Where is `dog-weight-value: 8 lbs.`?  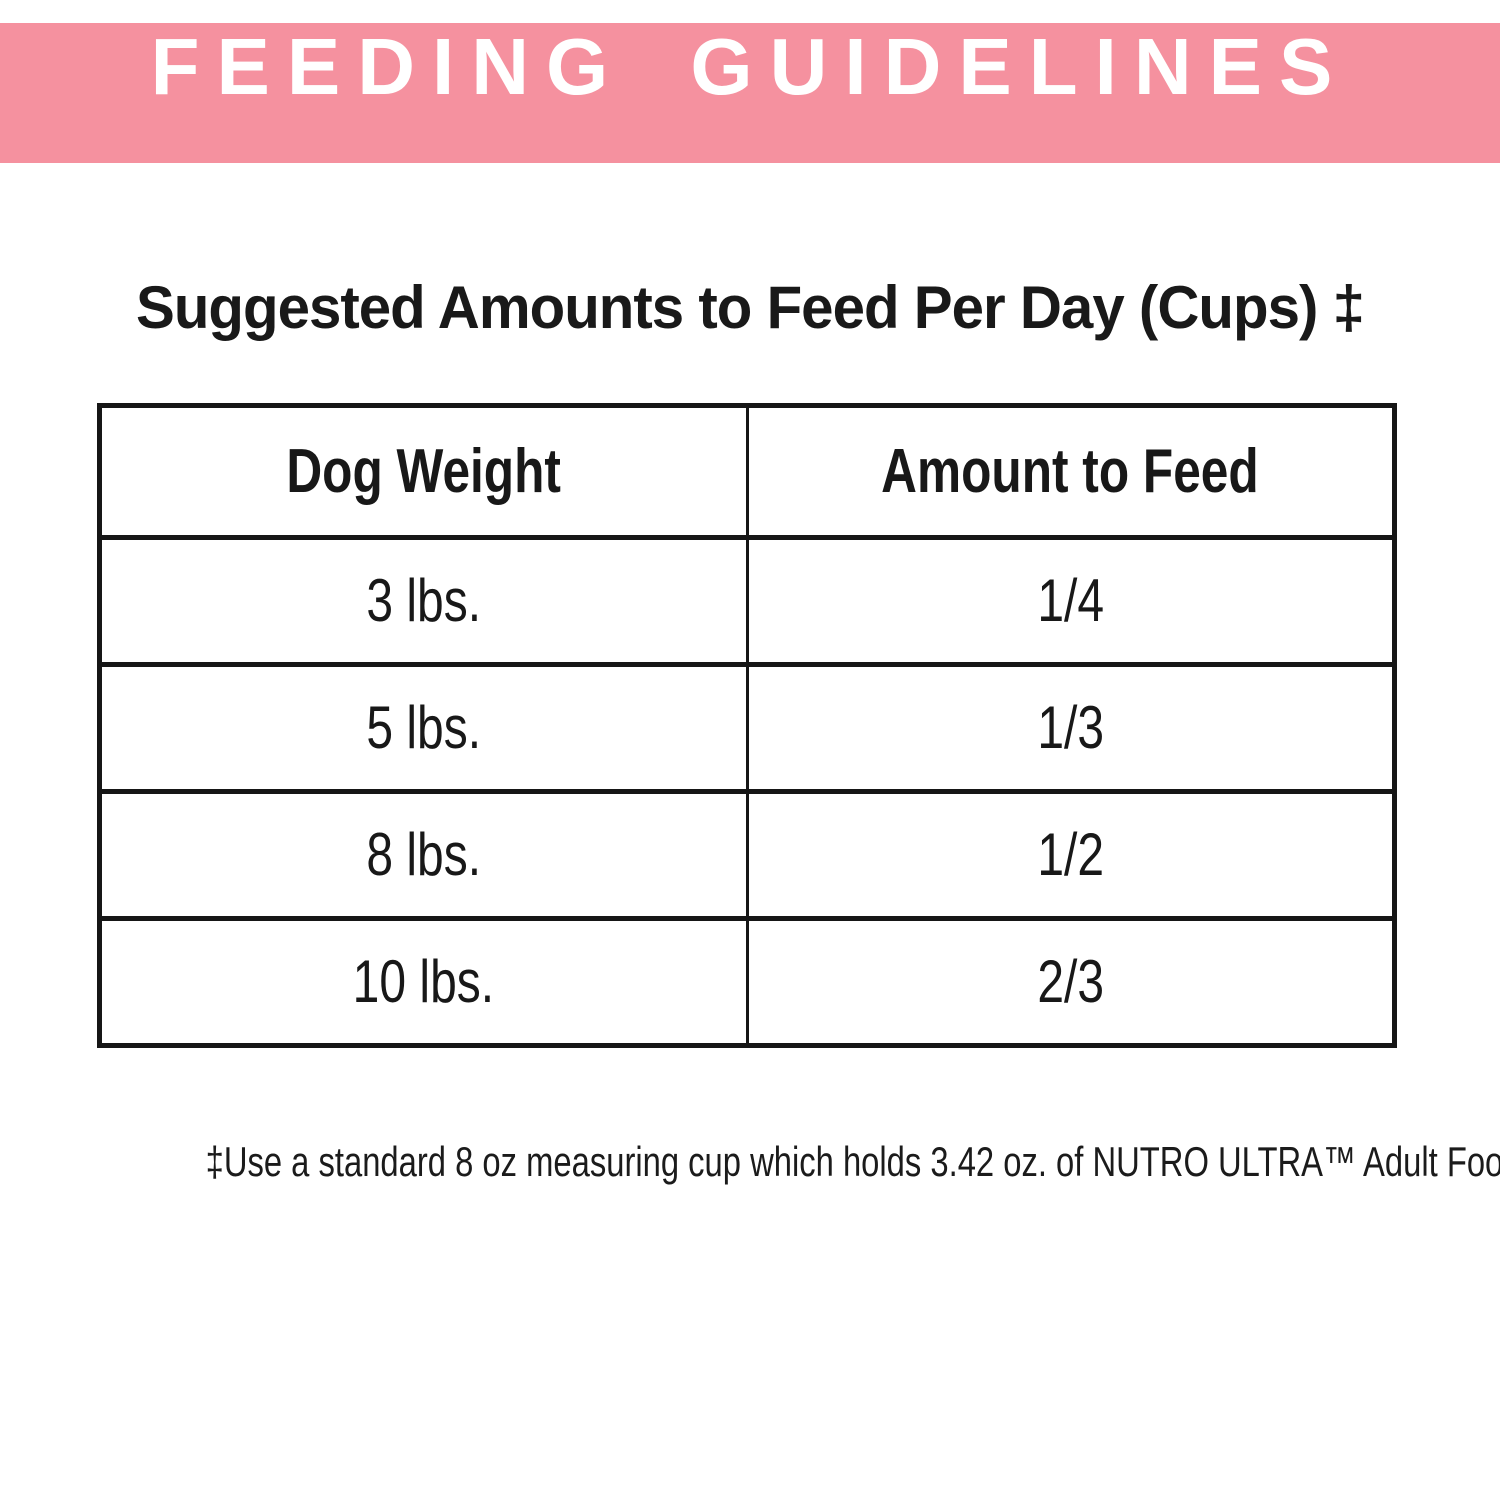 dog-weight-value: 8 lbs. is located at coordinates (424, 854).